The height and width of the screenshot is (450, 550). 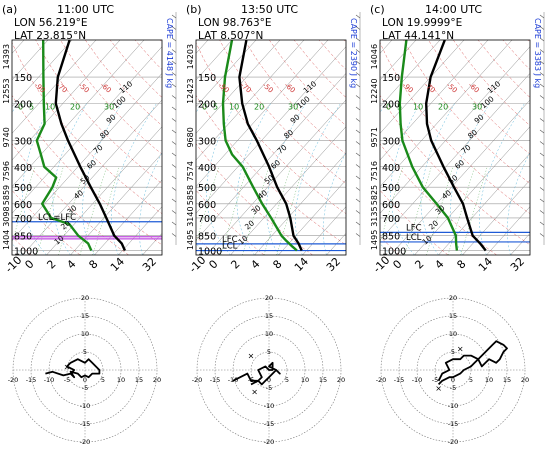 I want to click on pressure-tick-label: 200, so click(x=391, y=104).